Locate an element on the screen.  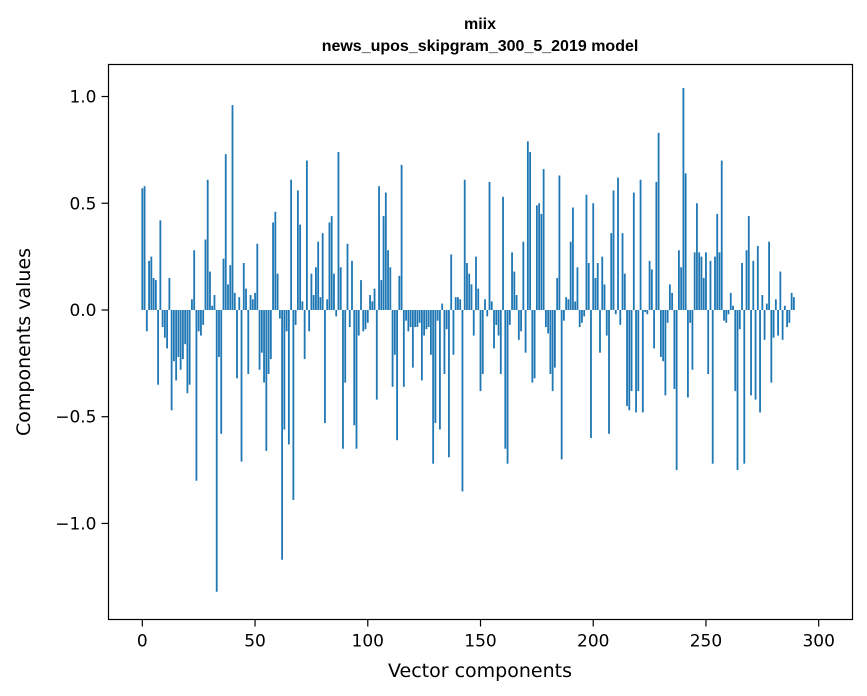
x-axis-label: Vector components is located at coordinates (480, 671).